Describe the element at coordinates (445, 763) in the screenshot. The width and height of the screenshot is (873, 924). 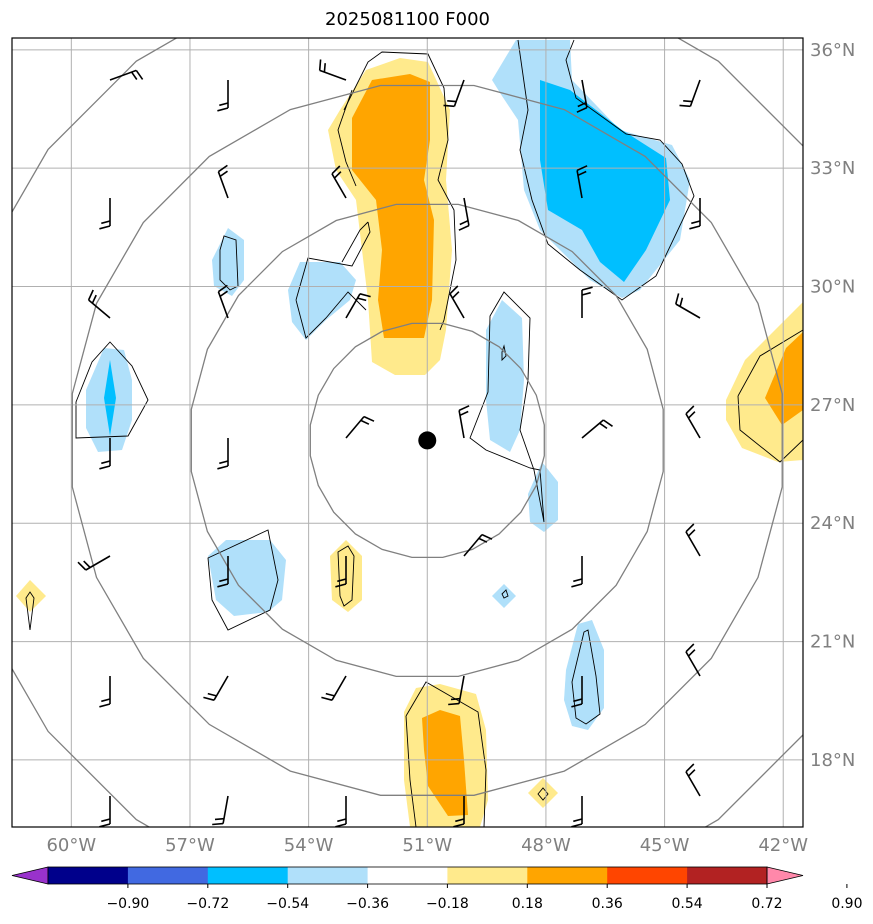
I see `positive-core-south` at that location.